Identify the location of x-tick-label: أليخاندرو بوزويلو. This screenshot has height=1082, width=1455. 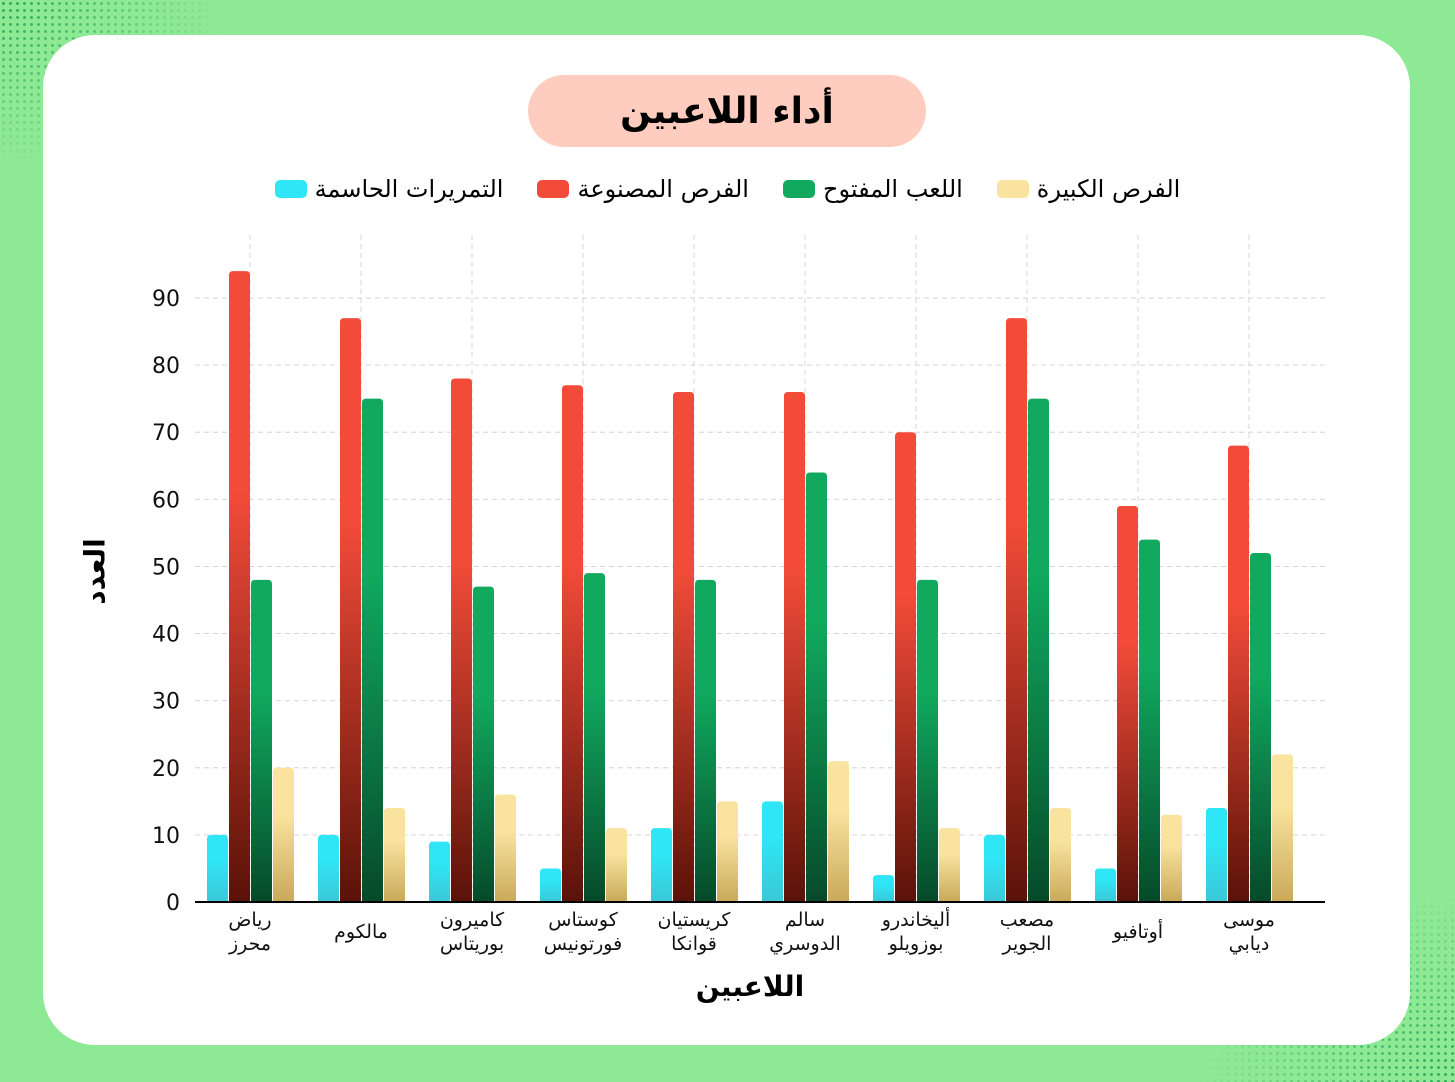
(915, 931).